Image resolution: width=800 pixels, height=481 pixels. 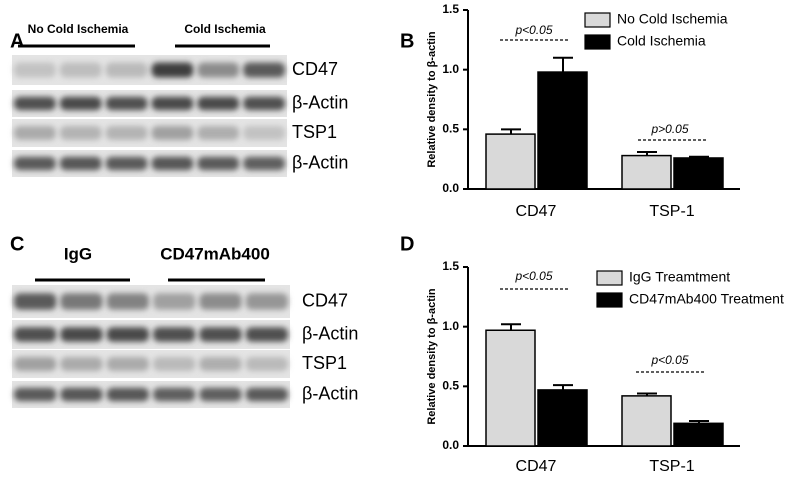 What do you see at coordinates (407, 41) in the screenshot?
I see `panel-label: B` at bounding box center [407, 41].